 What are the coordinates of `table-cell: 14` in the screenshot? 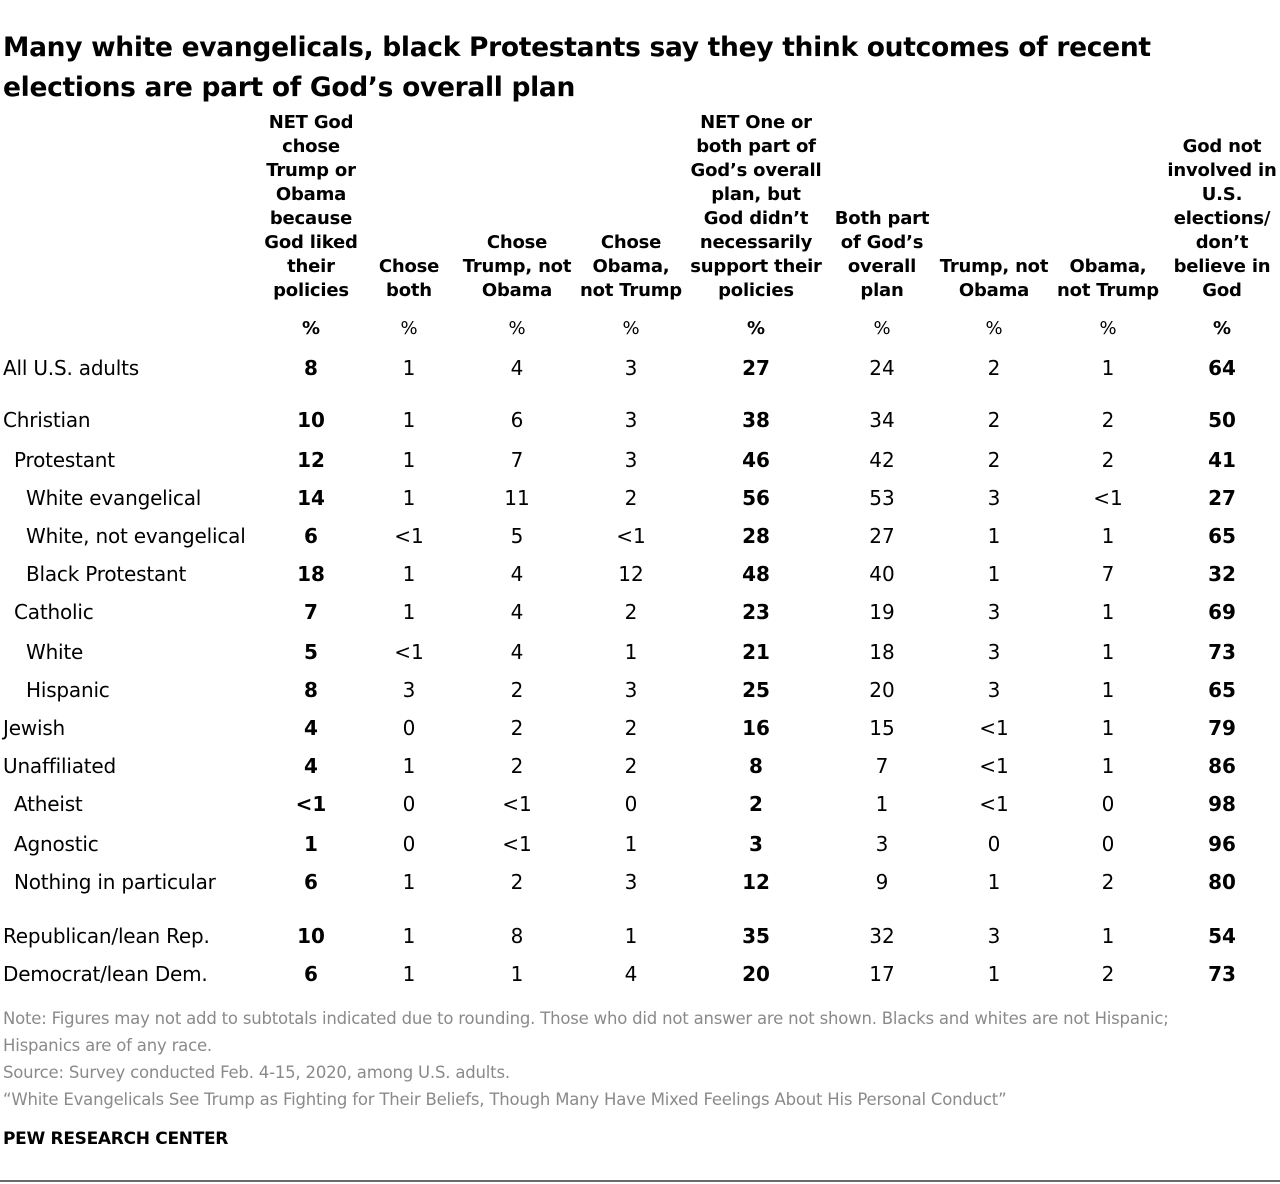 It's located at (311, 498).